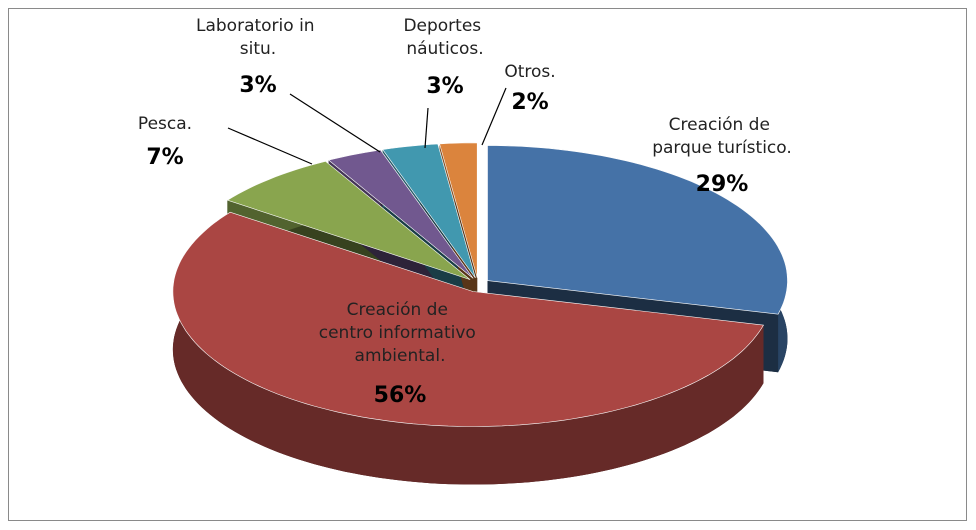  What do you see at coordinates (722, 136) in the screenshot?
I see `category-label: Creación de parque turístico.` at bounding box center [722, 136].